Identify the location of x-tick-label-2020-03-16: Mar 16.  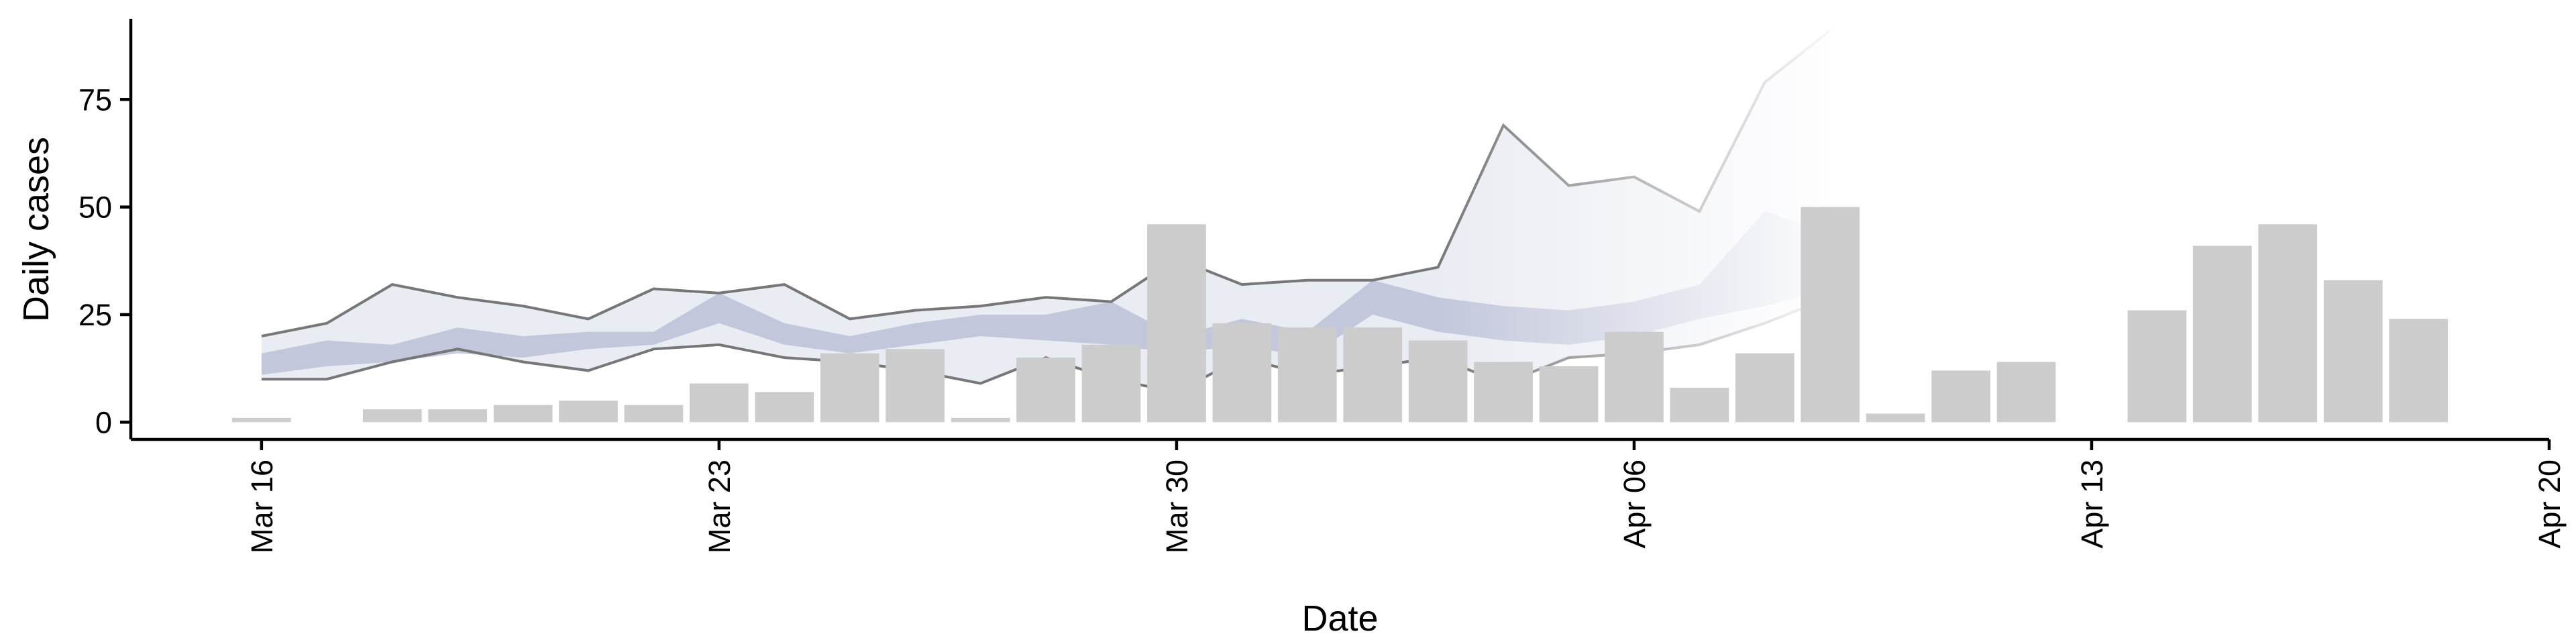
(262, 506).